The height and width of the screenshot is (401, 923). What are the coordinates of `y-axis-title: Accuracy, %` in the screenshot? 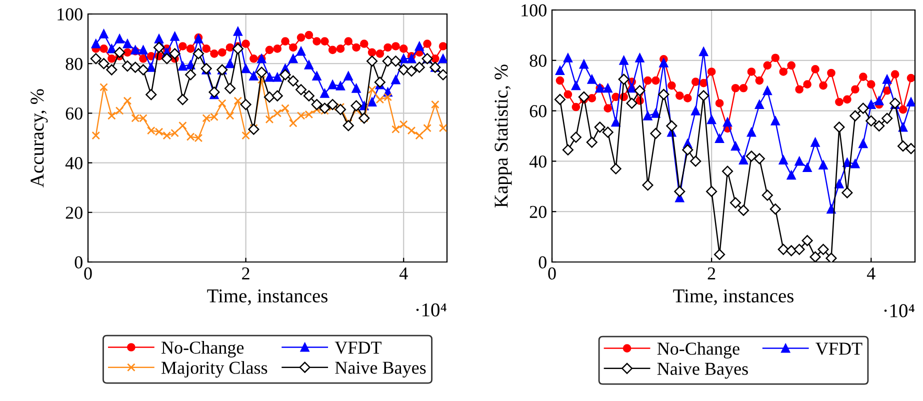 It's located at (39, 138).